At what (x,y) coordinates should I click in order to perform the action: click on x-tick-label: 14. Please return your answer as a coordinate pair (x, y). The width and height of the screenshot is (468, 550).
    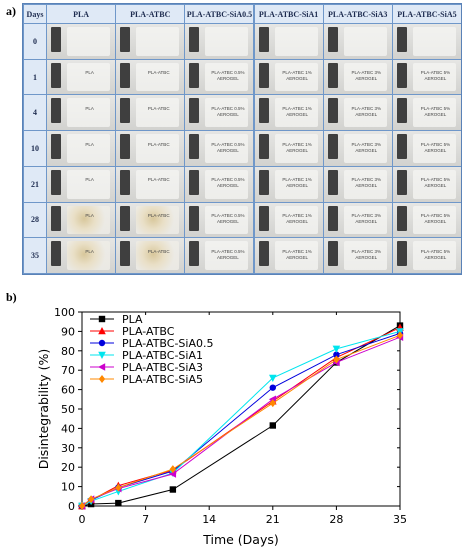
    Looking at the image, I should click on (209, 519).